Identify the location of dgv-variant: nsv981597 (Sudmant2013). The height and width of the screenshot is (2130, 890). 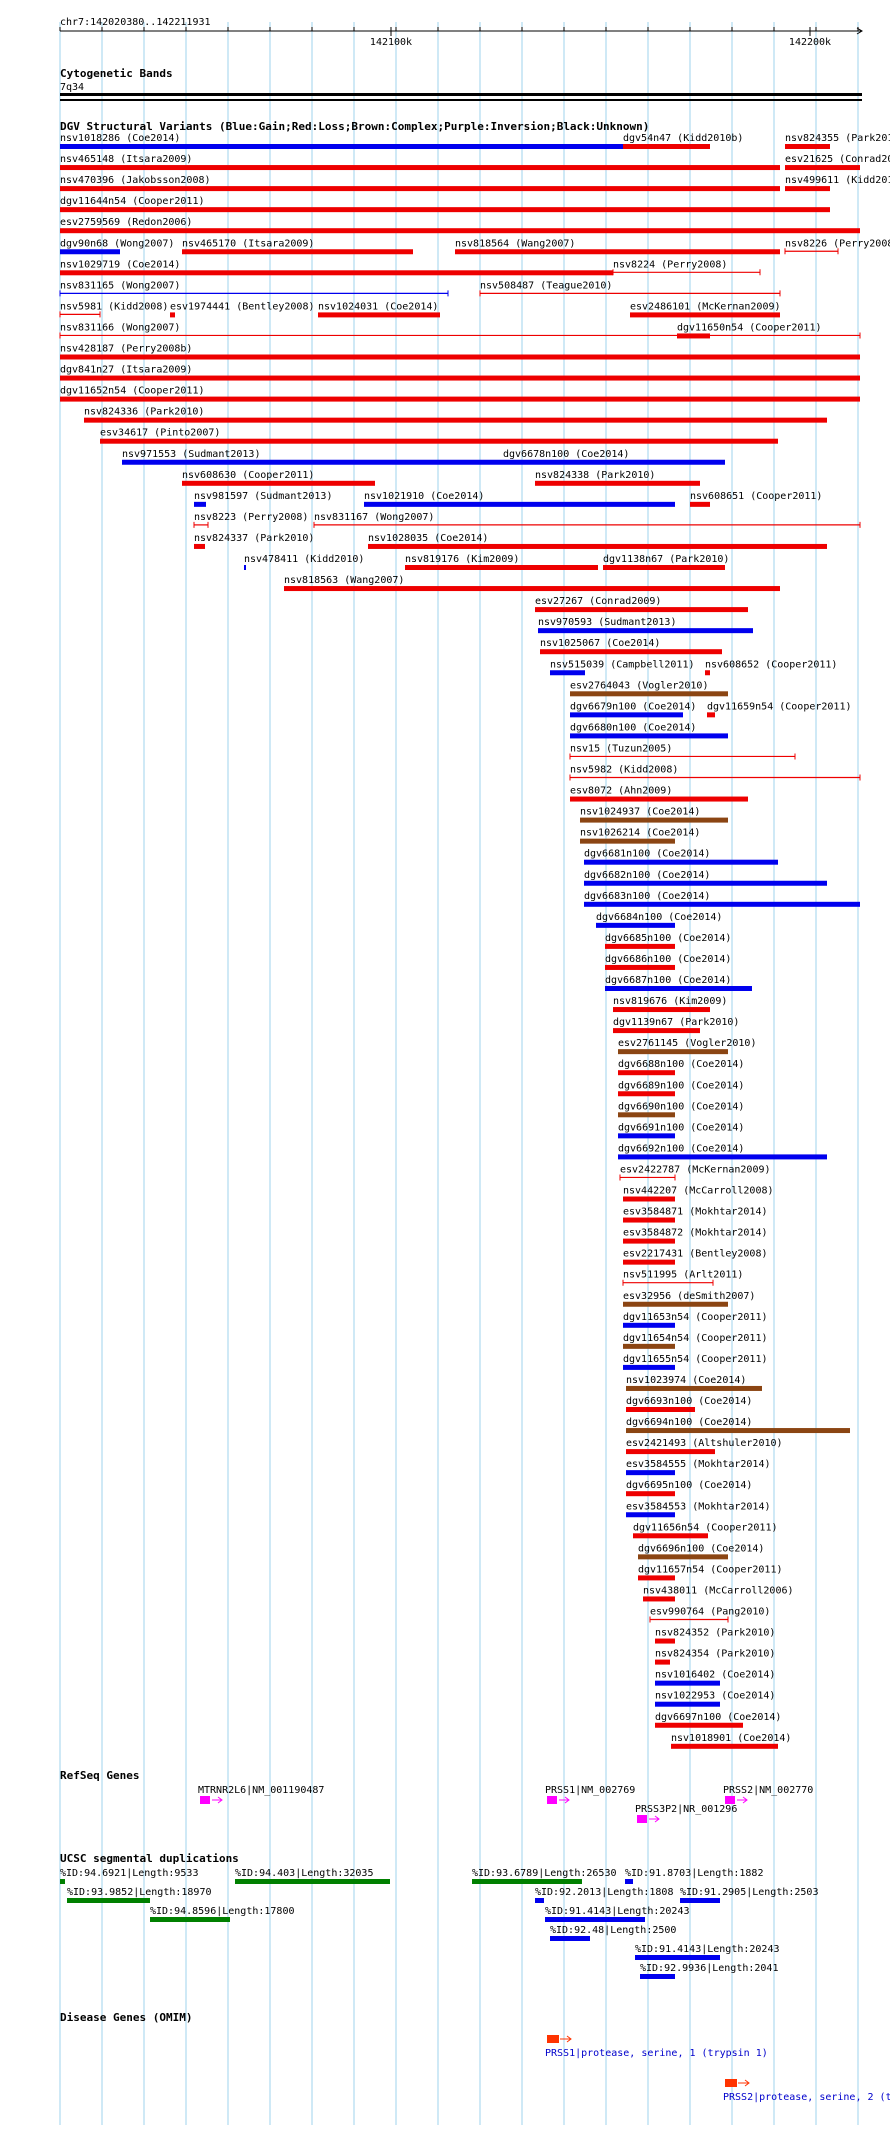
(263, 499).